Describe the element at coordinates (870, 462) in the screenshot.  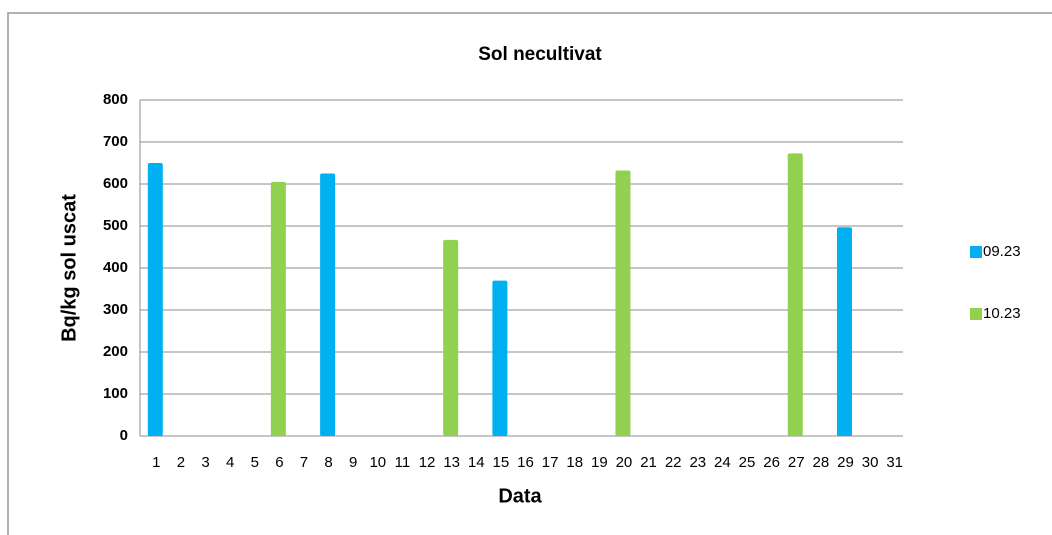
I see `x-tick-label: 30` at that location.